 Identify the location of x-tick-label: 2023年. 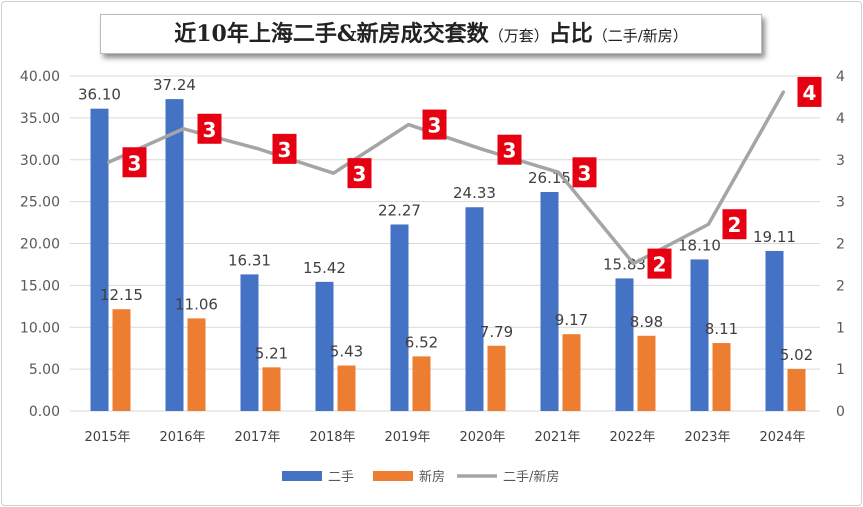
(707, 437).